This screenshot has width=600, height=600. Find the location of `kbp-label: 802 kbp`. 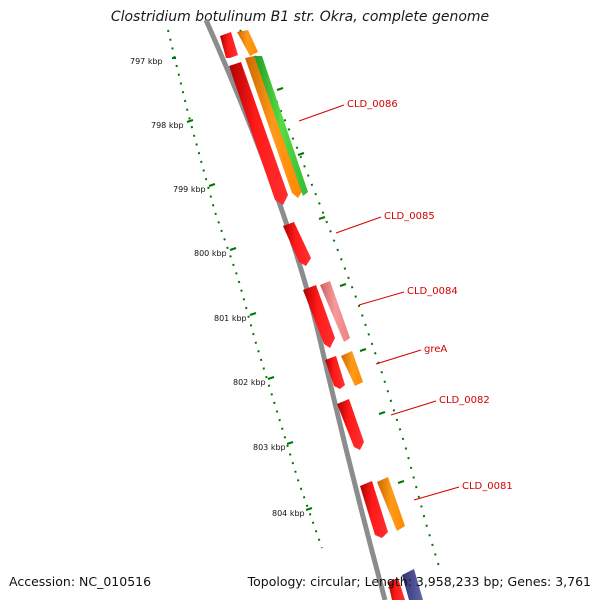

kbp-label: 802 kbp is located at coordinates (249, 382).